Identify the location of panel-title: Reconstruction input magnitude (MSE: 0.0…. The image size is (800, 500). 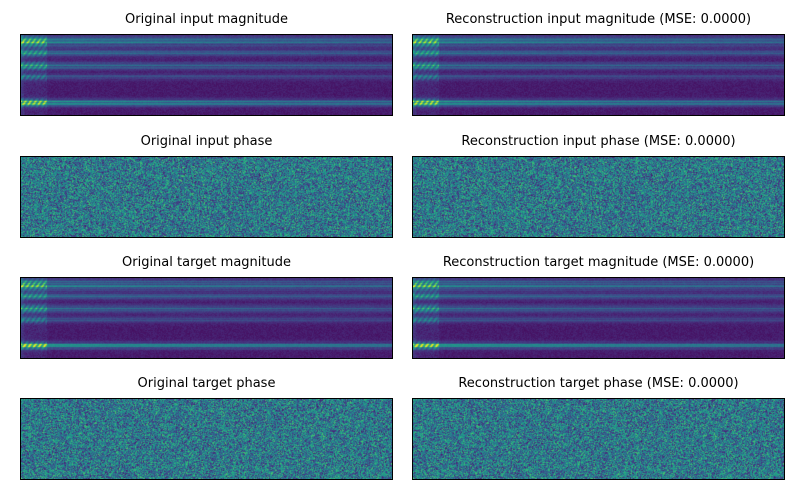
(598, 19).